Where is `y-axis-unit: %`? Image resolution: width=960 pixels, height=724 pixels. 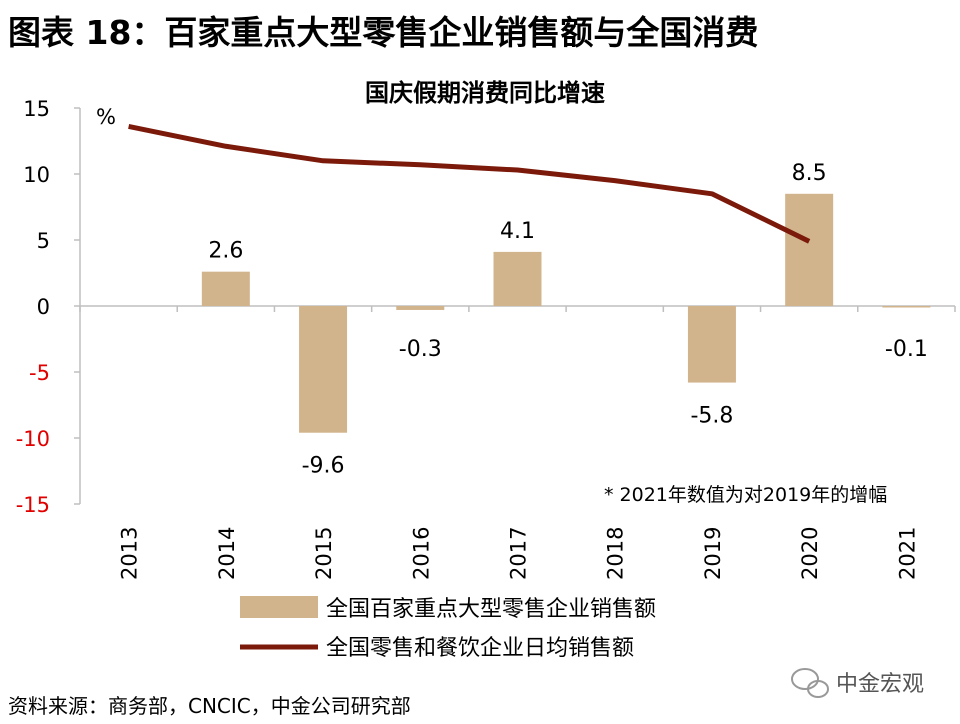 y-axis-unit: % is located at coordinates (106, 117).